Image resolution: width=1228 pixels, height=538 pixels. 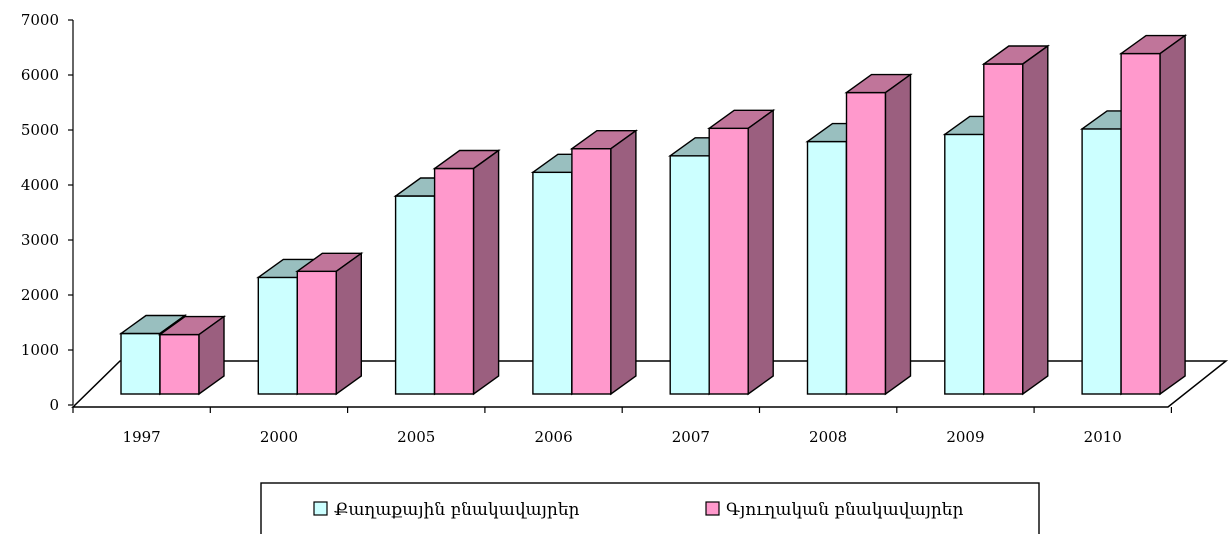 What do you see at coordinates (40, 20) in the screenshot?
I see `y-tick-label: 7000` at bounding box center [40, 20].